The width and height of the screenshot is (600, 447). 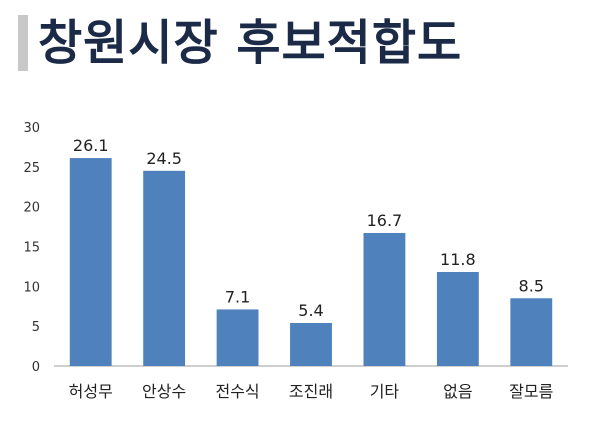 What do you see at coordinates (164, 158) in the screenshot?
I see `data-label: 24.5` at bounding box center [164, 158].